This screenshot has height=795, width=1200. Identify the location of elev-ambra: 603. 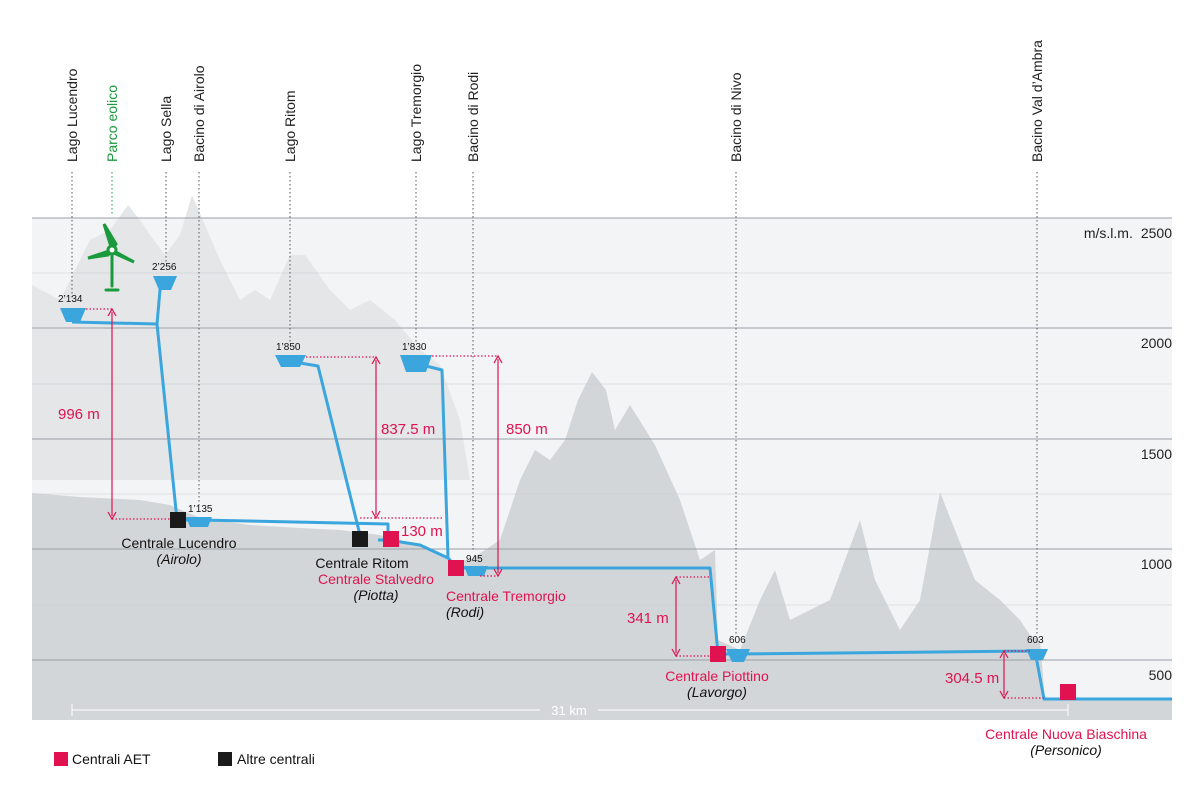
(1035, 640).